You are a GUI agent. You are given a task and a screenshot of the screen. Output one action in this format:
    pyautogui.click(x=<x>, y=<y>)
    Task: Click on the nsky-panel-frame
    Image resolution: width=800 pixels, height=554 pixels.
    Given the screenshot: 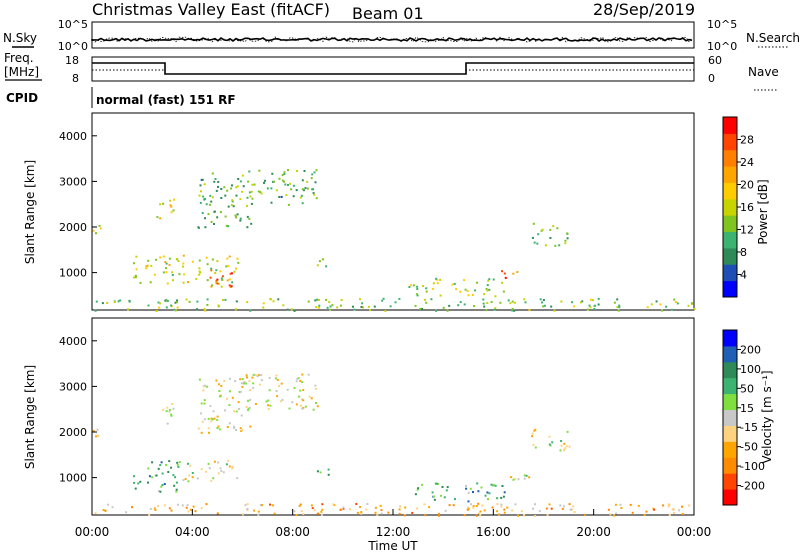 What is the action you would take?
    pyautogui.click(x=393, y=35)
    